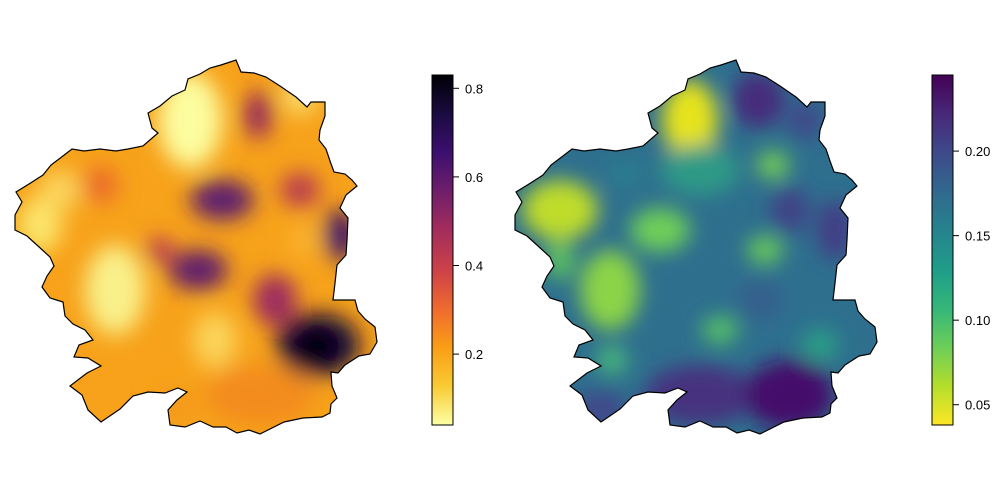 The height and width of the screenshot is (500, 1000). What do you see at coordinates (977, 320) in the screenshot?
I see `right-map-tick-label: 0.10` at bounding box center [977, 320].